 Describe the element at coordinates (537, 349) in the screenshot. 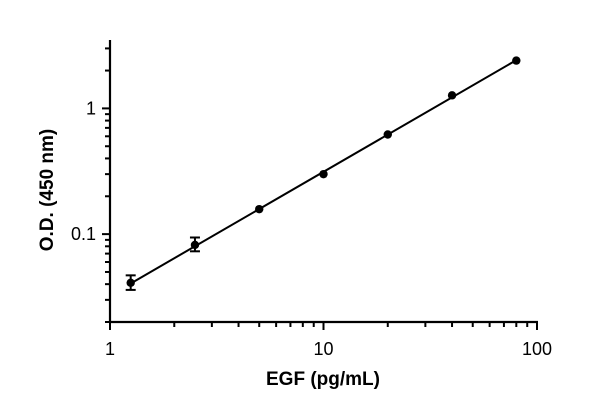

I see `x-tick-label: 100` at that location.